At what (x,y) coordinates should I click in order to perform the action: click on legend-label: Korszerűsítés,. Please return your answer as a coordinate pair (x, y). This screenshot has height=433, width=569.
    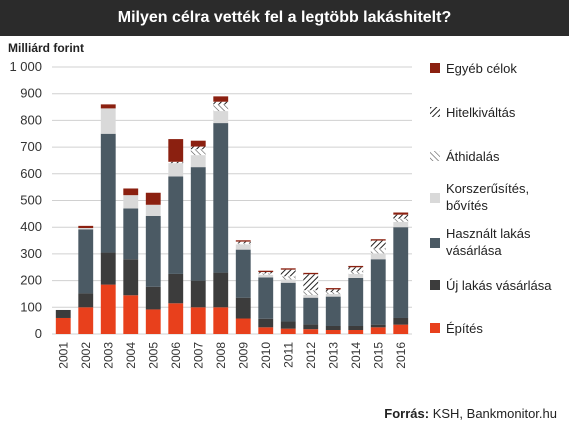
    Looking at the image, I should click on (487, 188).